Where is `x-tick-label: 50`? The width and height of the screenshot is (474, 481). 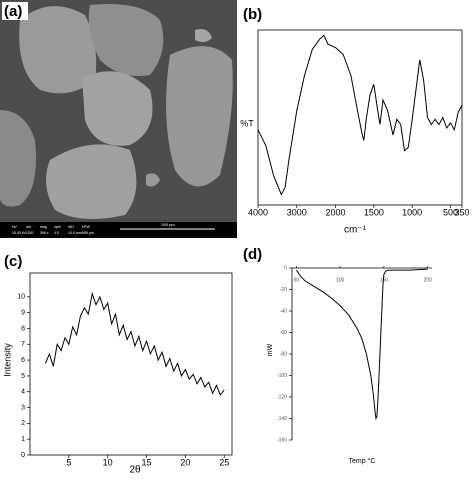
x-tick-label: 50 is located at coordinates (297, 280).